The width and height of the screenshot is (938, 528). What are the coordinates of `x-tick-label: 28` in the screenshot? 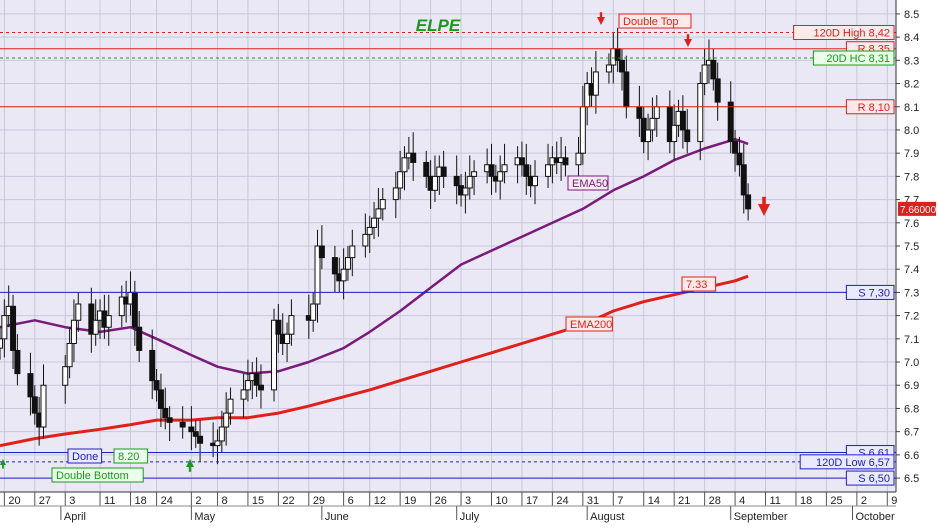 It's located at (715, 501).